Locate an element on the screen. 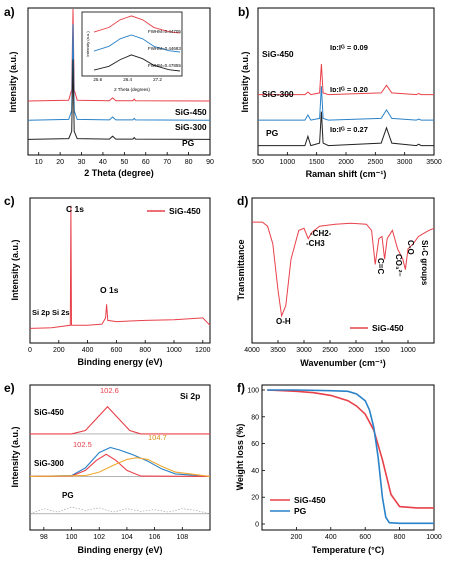 This screenshot has width=454, height=561. panel-f-plot-area is located at coordinates (350, 457).